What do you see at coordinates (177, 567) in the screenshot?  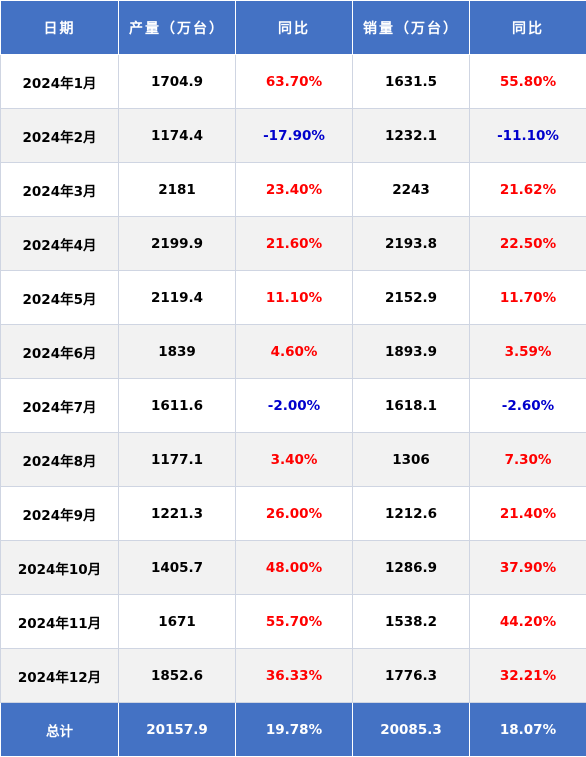 I see `cell-production: 1405.7` at bounding box center [177, 567].